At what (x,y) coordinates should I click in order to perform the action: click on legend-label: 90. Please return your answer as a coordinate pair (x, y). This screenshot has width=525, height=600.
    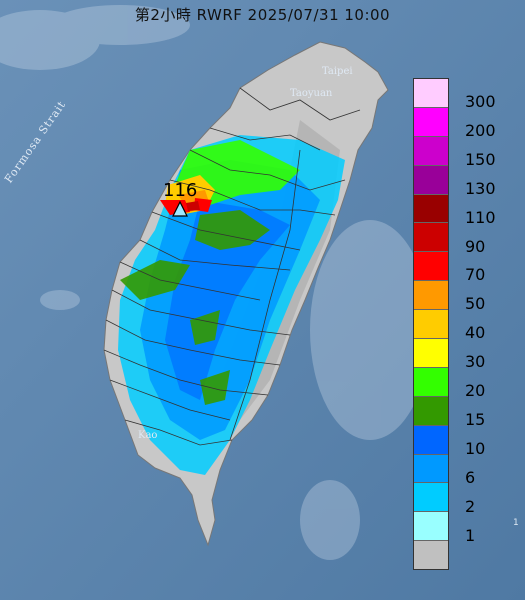
    Looking at the image, I should click on (475, 246).